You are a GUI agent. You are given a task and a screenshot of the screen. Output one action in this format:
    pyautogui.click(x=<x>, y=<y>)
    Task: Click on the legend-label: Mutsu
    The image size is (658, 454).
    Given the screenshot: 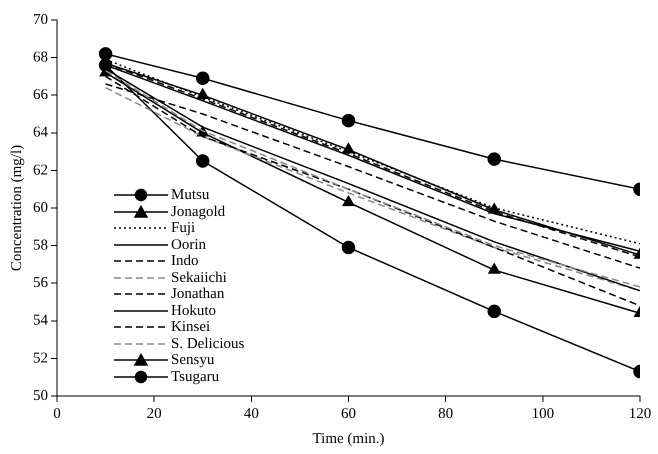 What is the action you would take?
    pyautogui.click(x=190, y=195)
    